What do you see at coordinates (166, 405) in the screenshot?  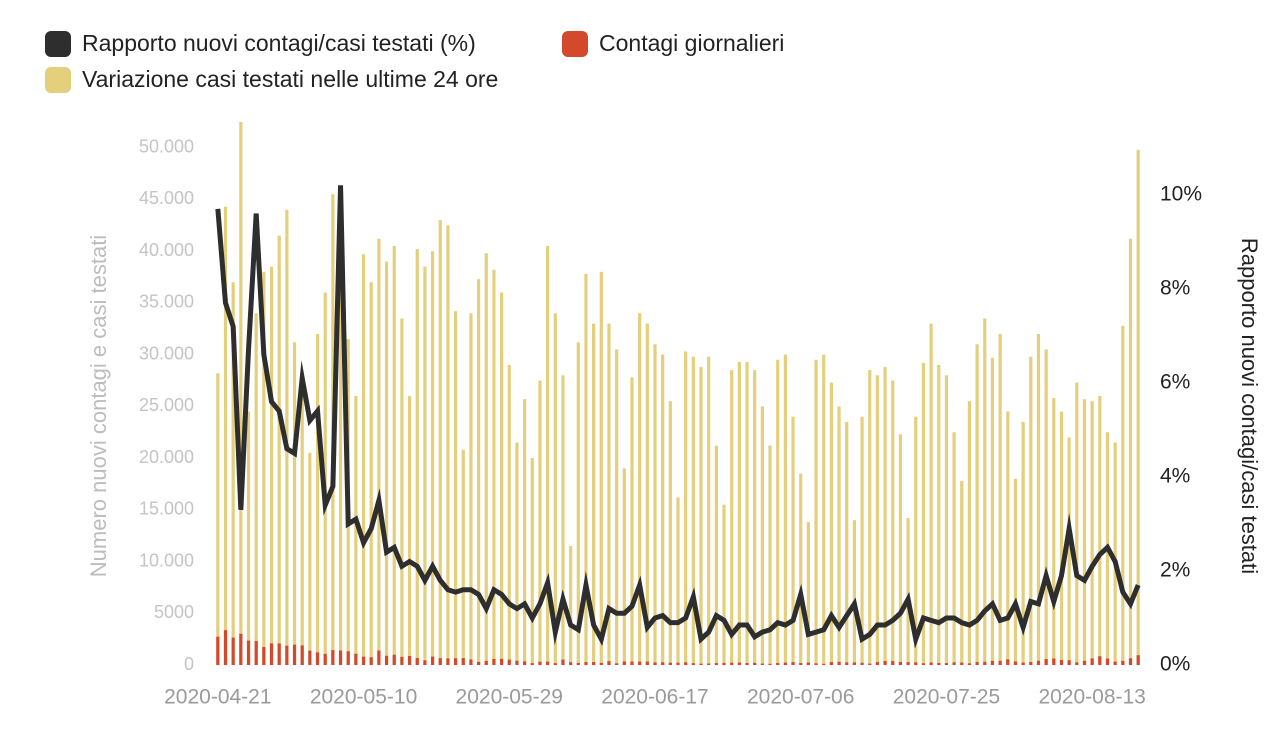 I see `y-tick-label: 25.000` at bounding box center [166, 405].